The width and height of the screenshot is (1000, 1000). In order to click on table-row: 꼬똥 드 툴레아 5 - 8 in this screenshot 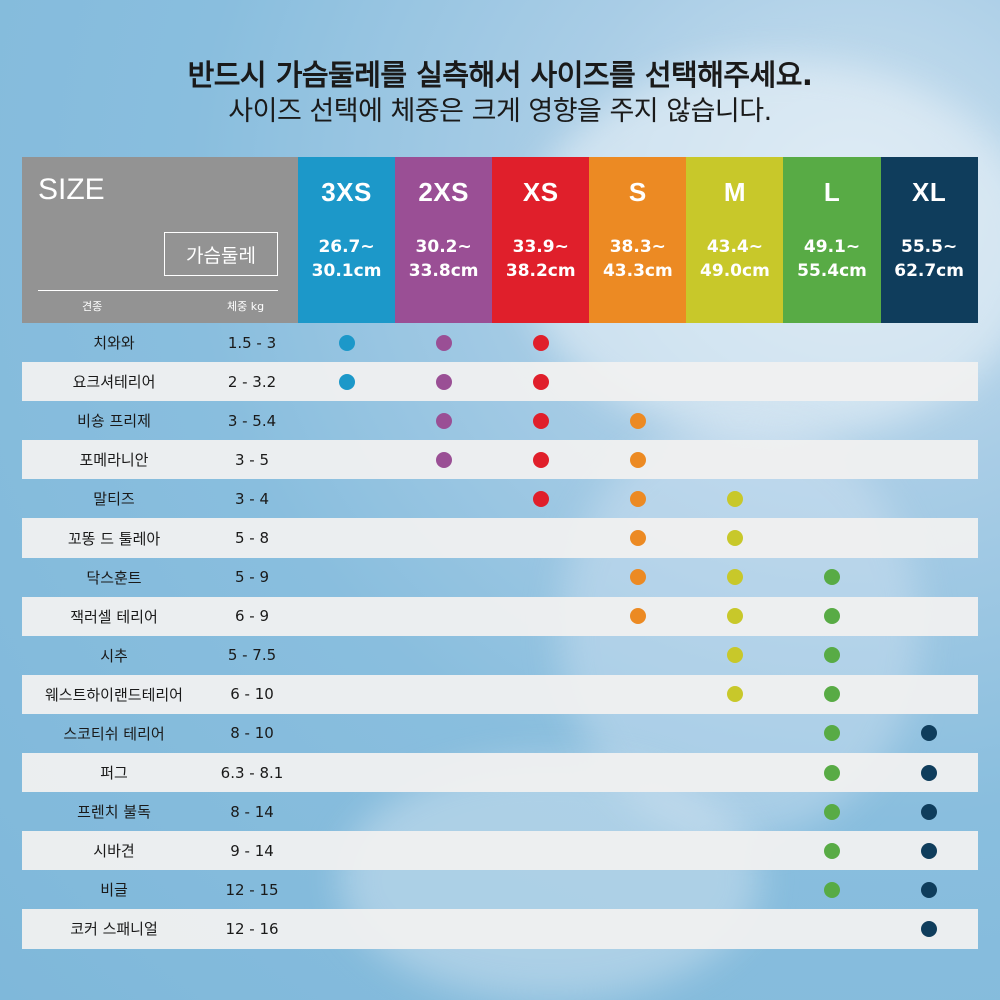, I will do `click(500, 538)`.